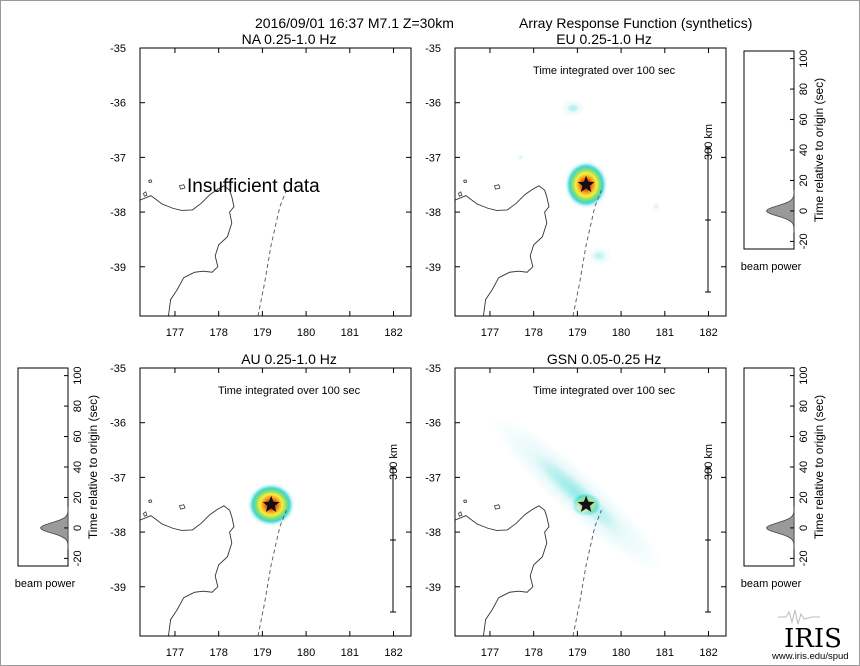  I want to click on x-tick-label: 177, so click(490, 653).